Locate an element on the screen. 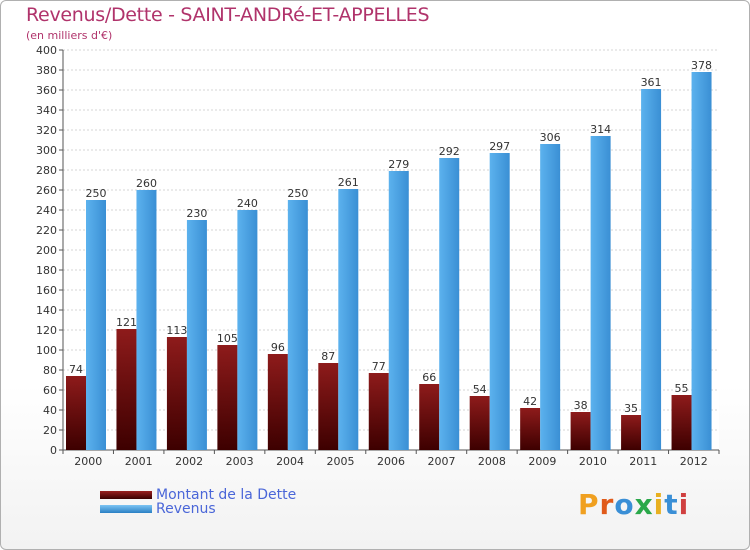 The width and height of the screenshot is (750, 550). x-tick-label: 2001 is located at coordinates (139, 461).